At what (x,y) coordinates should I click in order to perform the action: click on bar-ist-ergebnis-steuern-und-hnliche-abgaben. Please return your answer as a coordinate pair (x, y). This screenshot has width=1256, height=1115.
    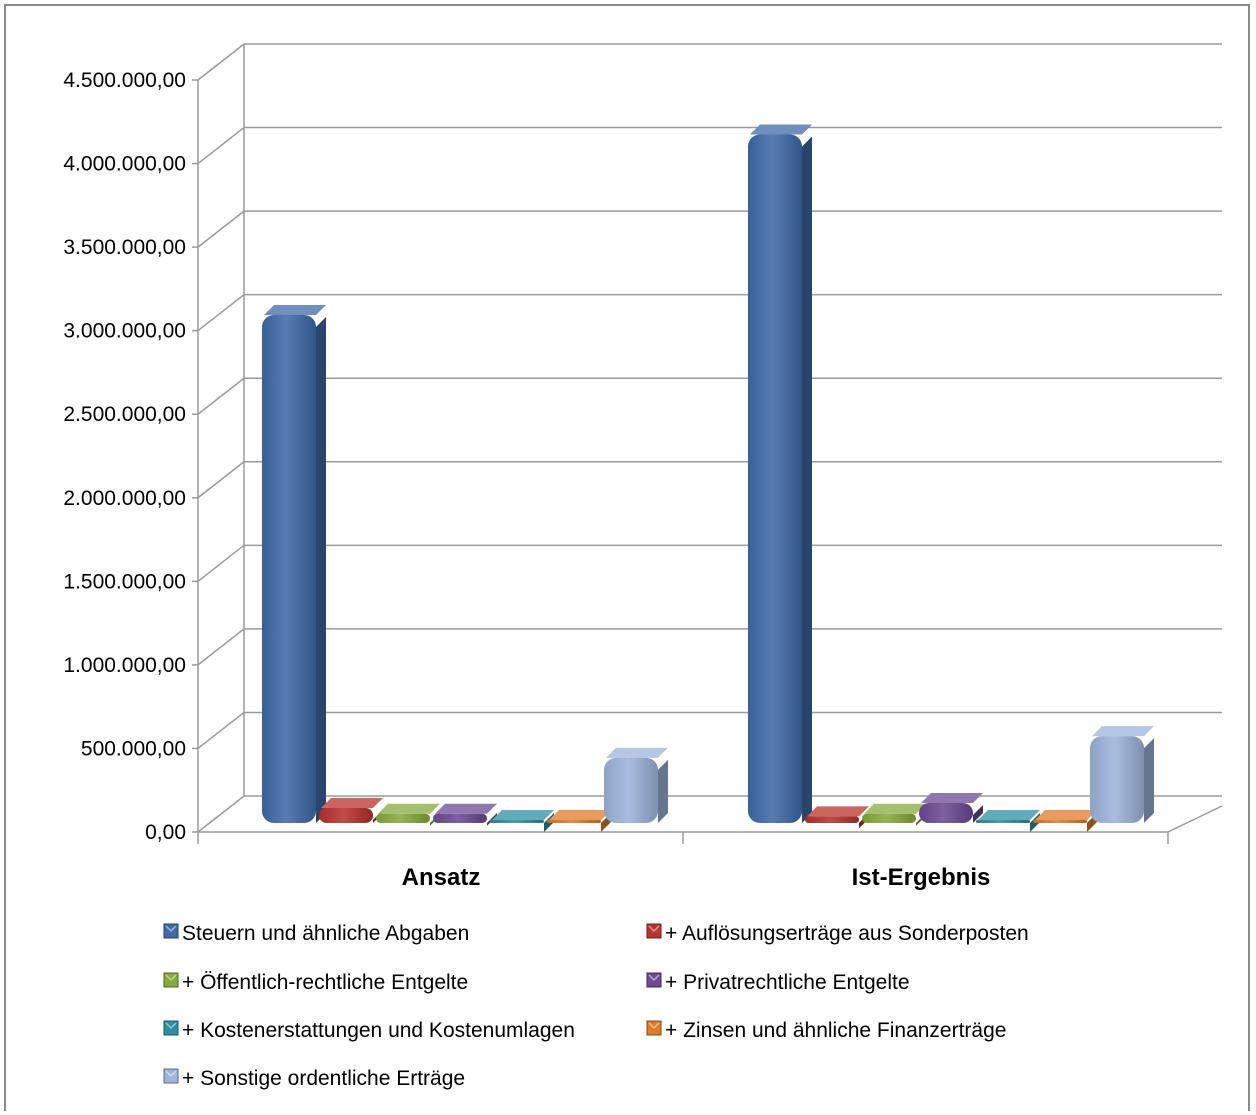
    Looking at the image, I should click on (780, 474).